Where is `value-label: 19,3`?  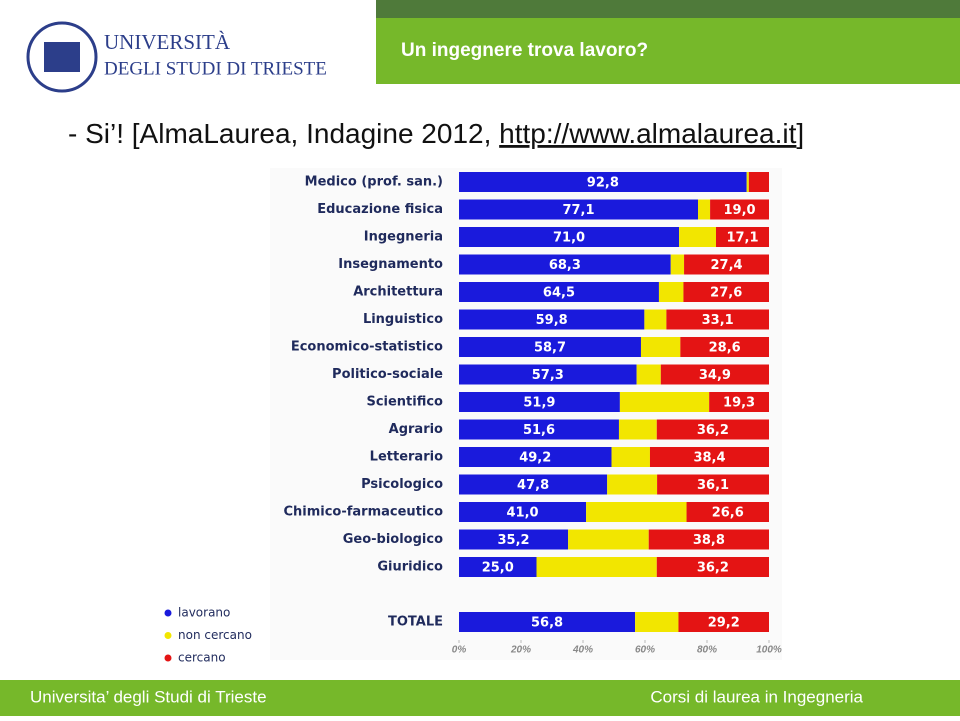 value-label: 19,3 is located at coordinates (739, 403).